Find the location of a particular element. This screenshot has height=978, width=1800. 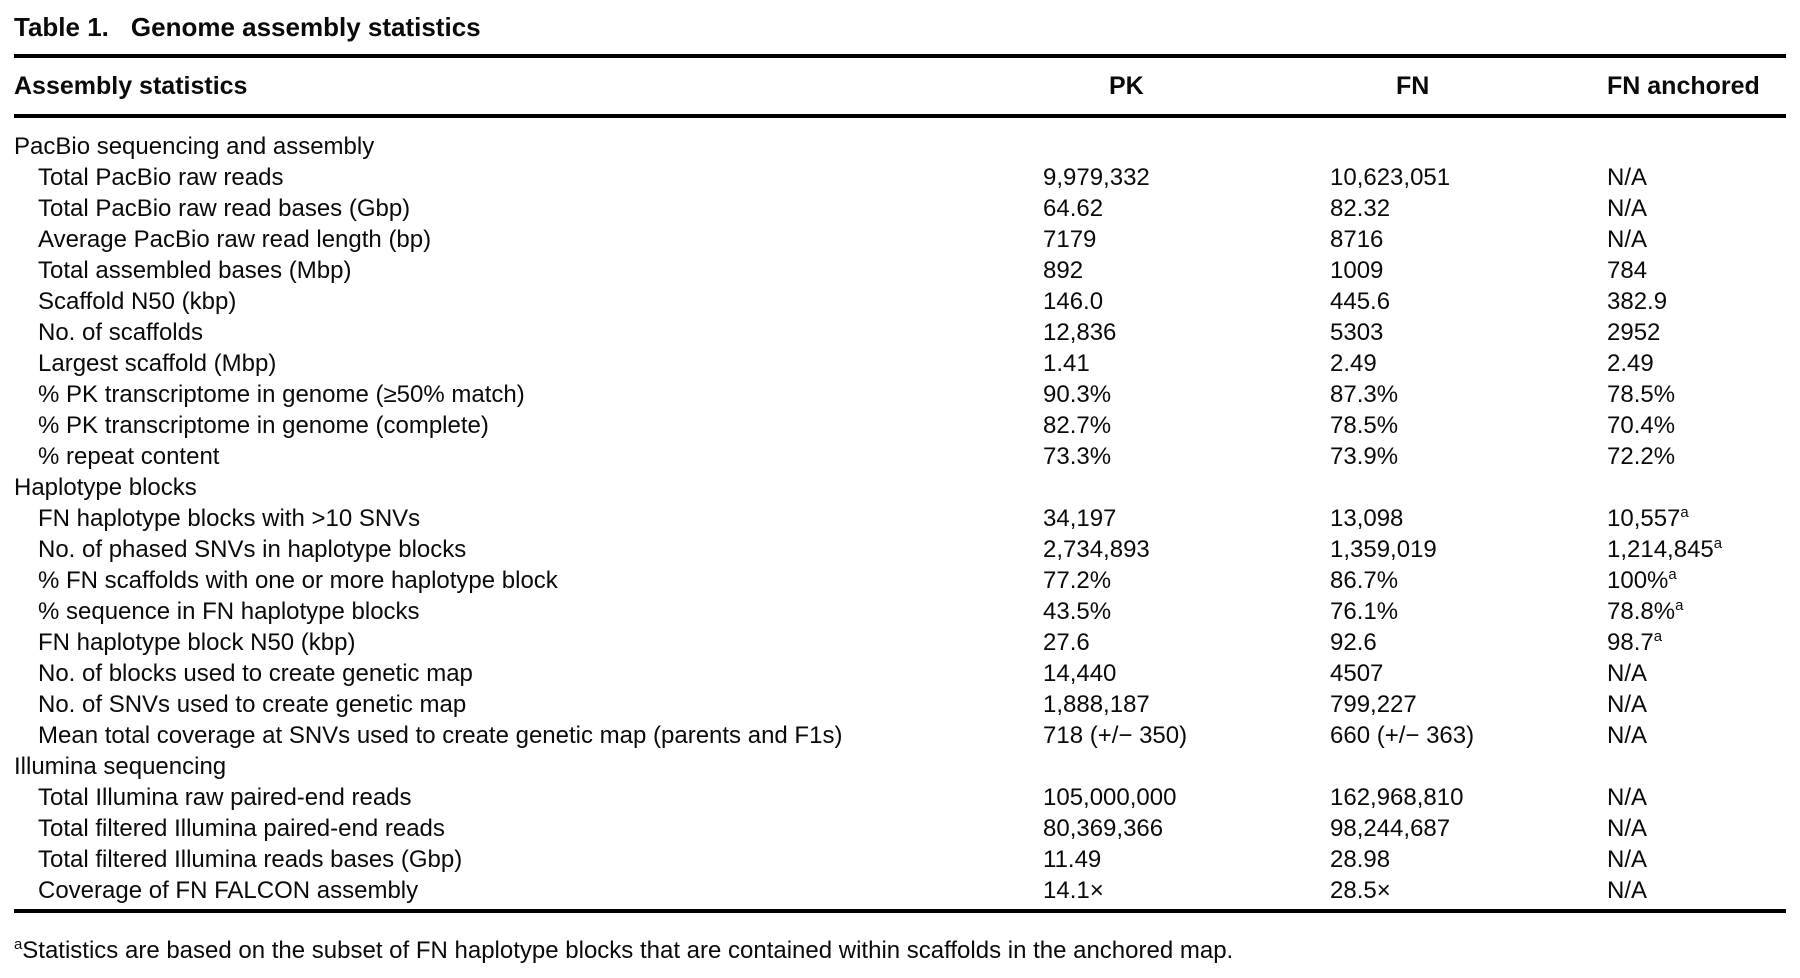

cell-value: 27.6 is located at coordinates (1066, 642).